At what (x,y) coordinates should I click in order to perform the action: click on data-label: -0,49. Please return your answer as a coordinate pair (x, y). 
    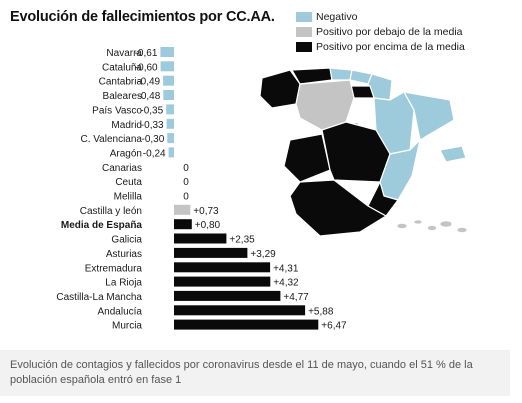
    Looking at the image, I should click on (148, 82).